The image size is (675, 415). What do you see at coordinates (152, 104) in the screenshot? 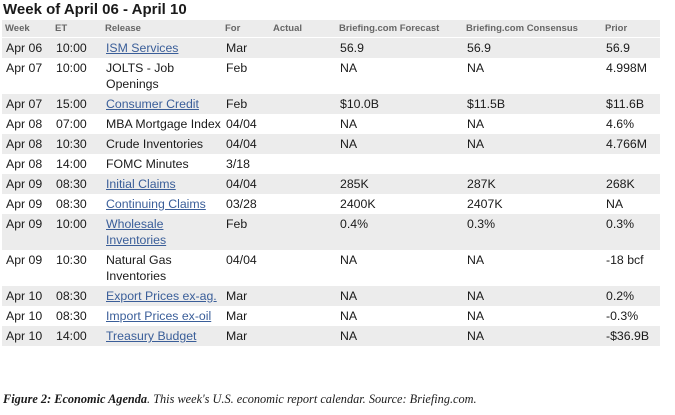
I see `release-link: Consumer Credit` at bounding box center [152, 104].